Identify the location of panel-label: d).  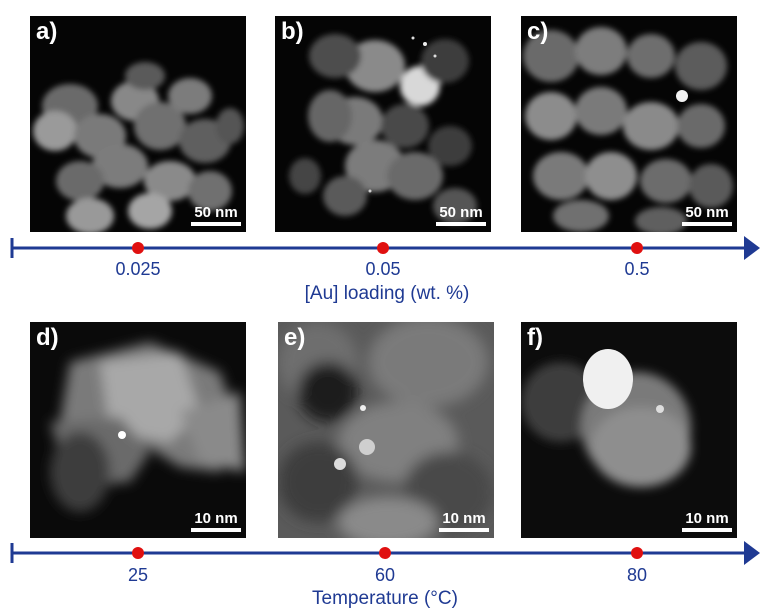
(47, 337).